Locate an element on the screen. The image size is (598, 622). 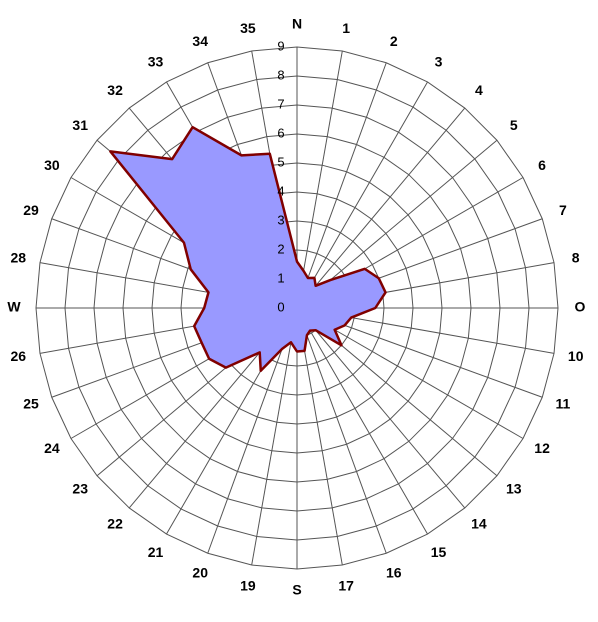
r-tick-label: 3 is located at coordinates (280, 219).